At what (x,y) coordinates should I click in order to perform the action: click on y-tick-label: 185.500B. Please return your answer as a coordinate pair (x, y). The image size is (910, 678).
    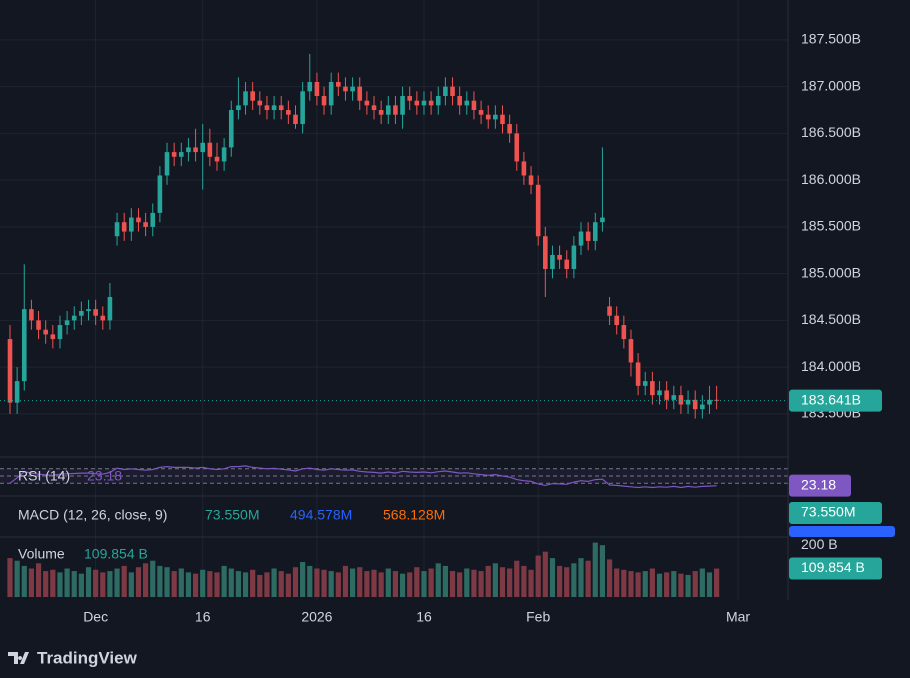
    Looking at the image, I should click on (831, 226).